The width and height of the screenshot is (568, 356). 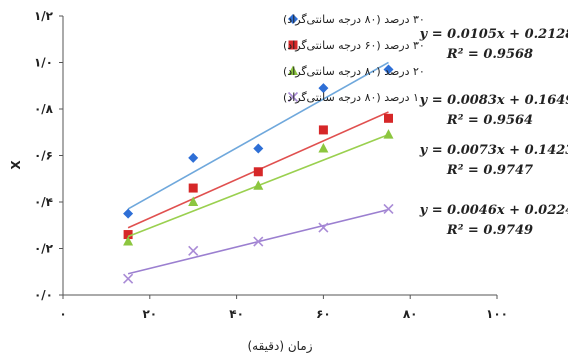 I want to click on y-tick-label: ۰/۸, so click(x=44, y=109).